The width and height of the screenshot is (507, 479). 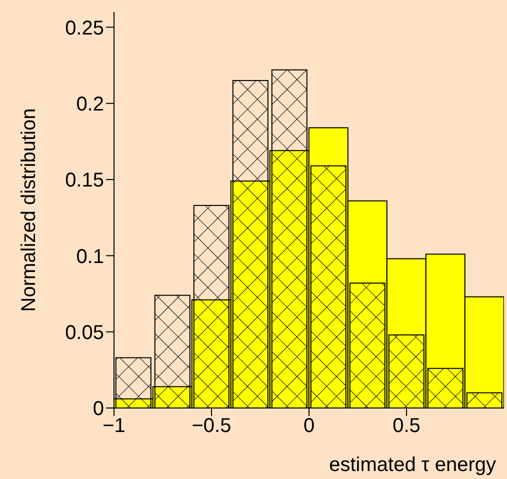 What do you see at coordinates (90, 104) in the screenshot?
I see `y-tick-label: 0.2` at bounding box center [90, 104].